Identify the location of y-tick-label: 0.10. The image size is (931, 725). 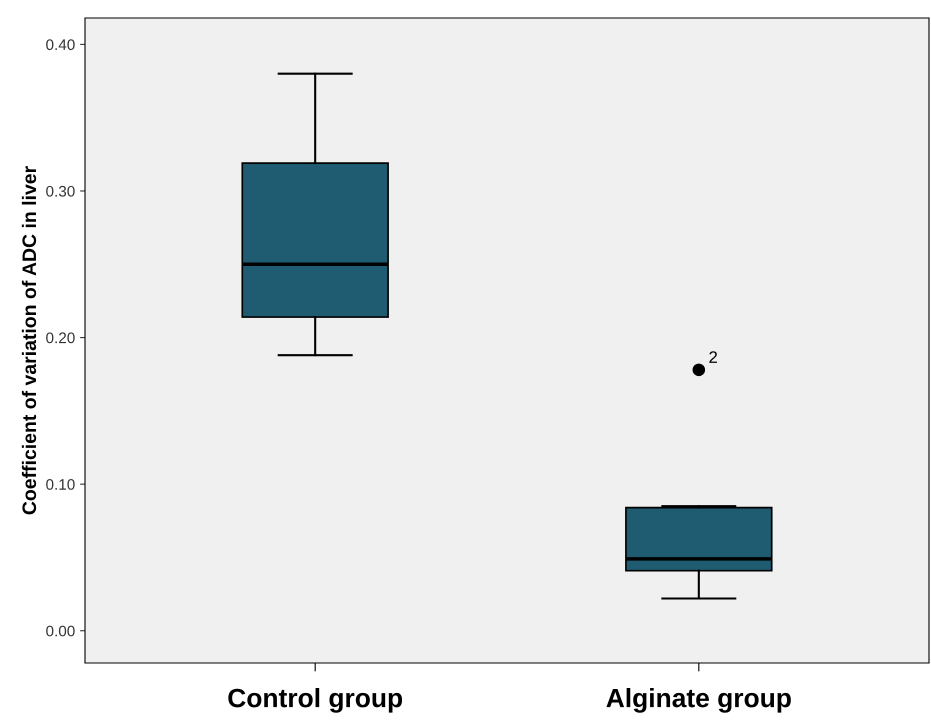
(60, 484).